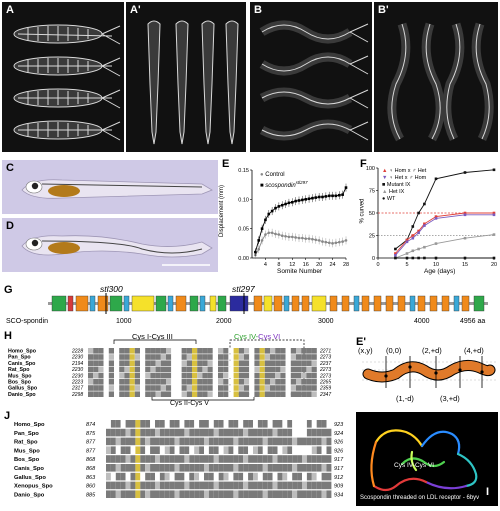 This screenshot has width=500, height=511. I want to click on panel-b-prime-dorsal-xrays, so click(440, 82).